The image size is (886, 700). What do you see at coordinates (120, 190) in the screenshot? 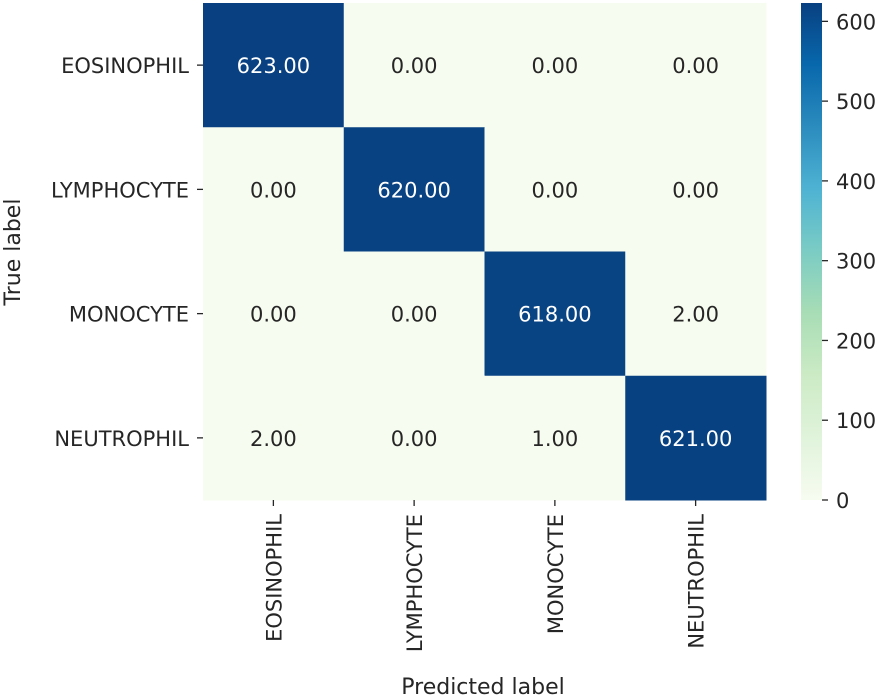
I see `y-tick-label: LYMPHOCYTE` at bounding box center [120, 190].